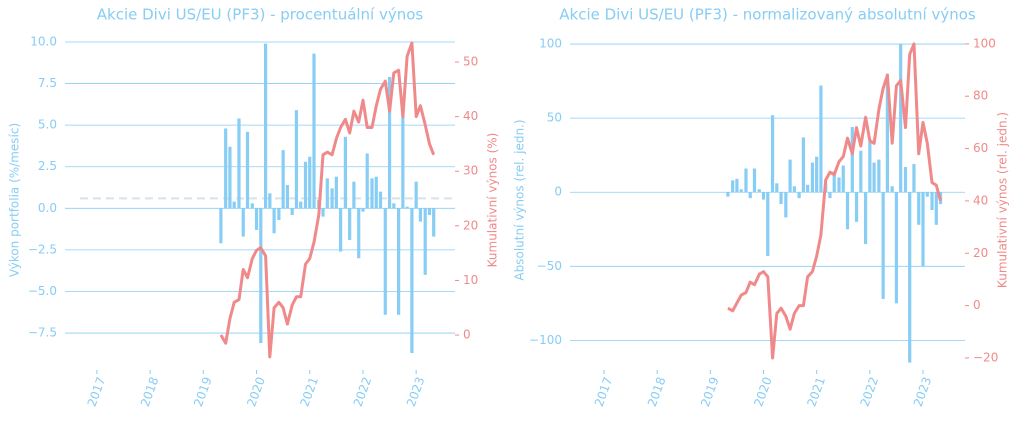 This screenshot has height=428, width=1024. Describe the element at coordinates (870, 391) in the screenshot. I see `x-tick-label: 2022` at that location.